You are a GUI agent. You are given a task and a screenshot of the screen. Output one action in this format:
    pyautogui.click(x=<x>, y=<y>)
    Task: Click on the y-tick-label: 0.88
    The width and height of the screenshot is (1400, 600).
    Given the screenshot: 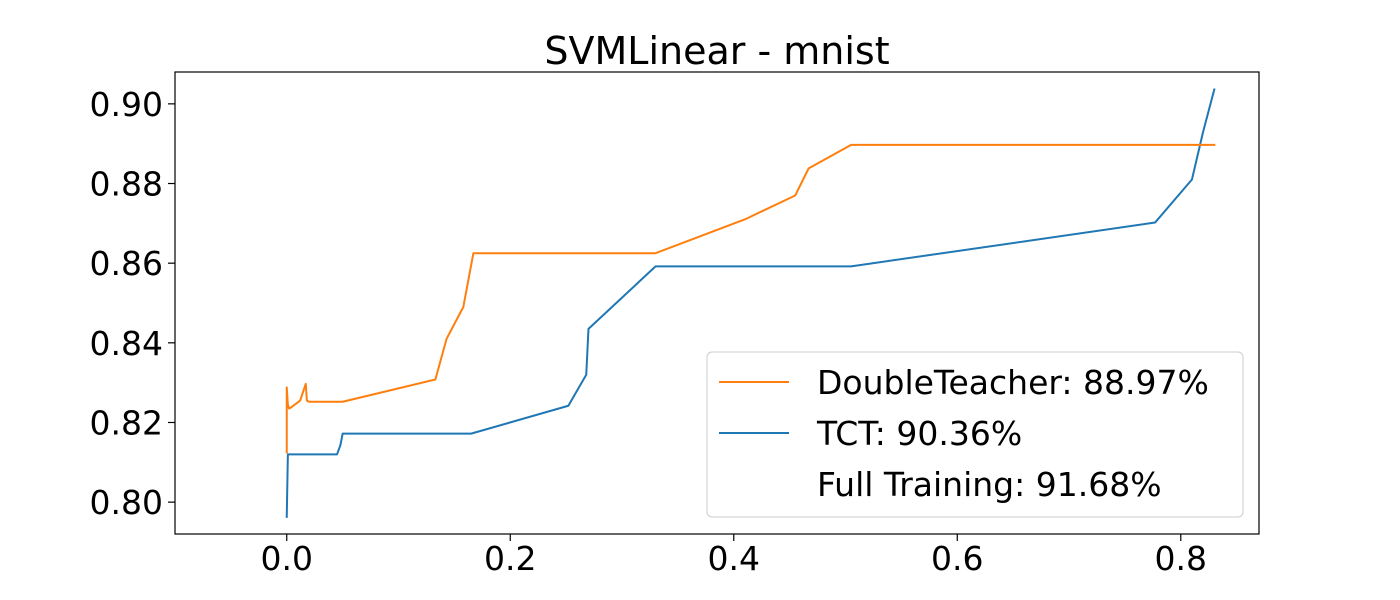 What is the action you would take?
    pyautogui.click(x=126, y=184)
    